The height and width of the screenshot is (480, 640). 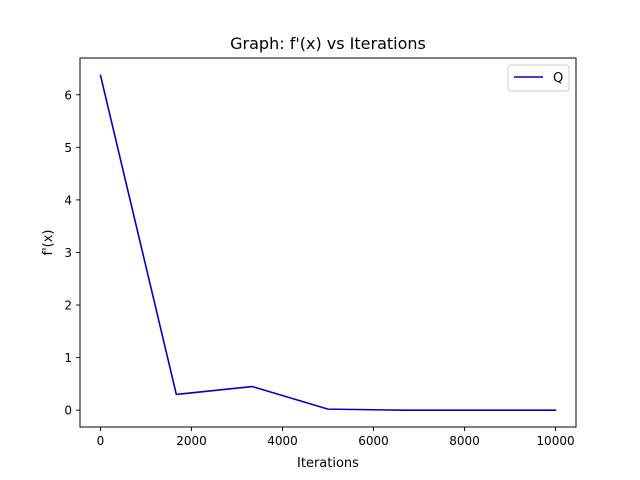 I want to click on x-tick-label: 2000, so click(x=191, y=441).